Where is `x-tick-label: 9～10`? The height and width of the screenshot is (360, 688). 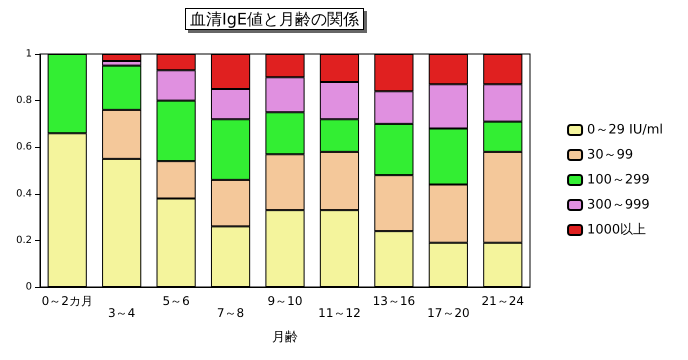 x-tick-label: 9～10 is located at coordinates (285, 301).